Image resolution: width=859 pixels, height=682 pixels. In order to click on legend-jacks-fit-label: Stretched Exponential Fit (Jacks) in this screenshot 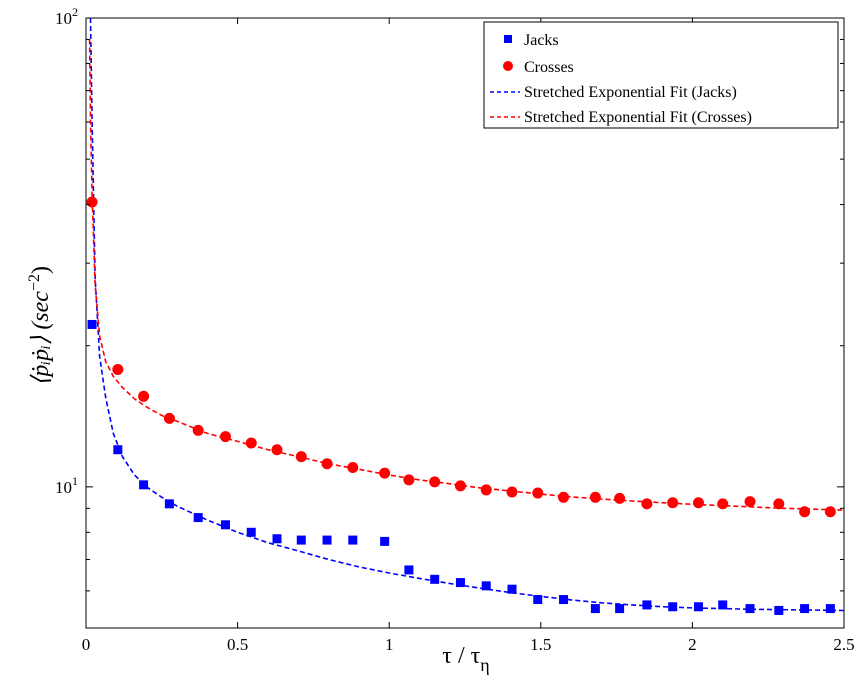, I will do `click(630, 92)`.